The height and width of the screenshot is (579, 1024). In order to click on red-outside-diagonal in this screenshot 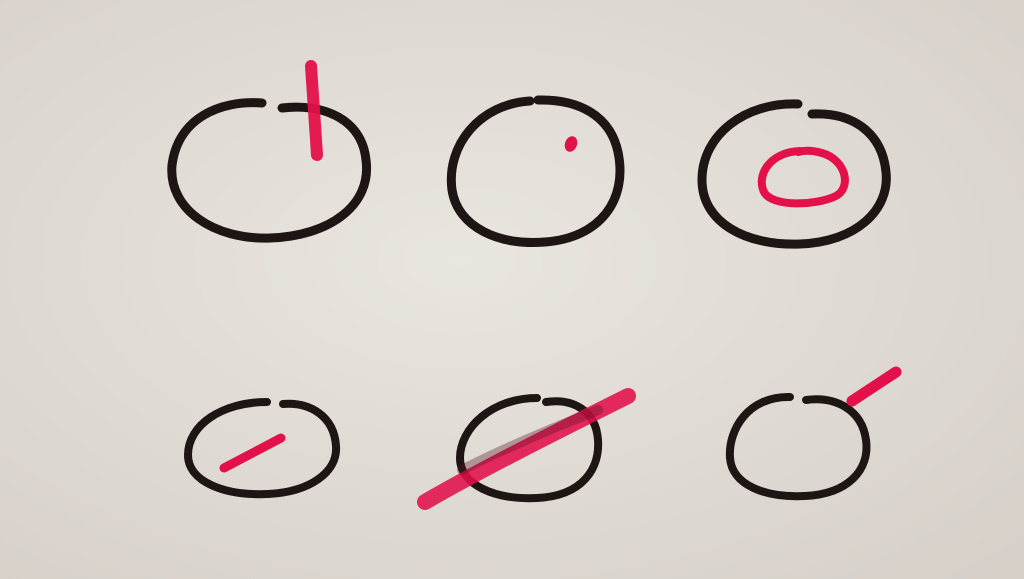, I will do `click(874, 386)`.